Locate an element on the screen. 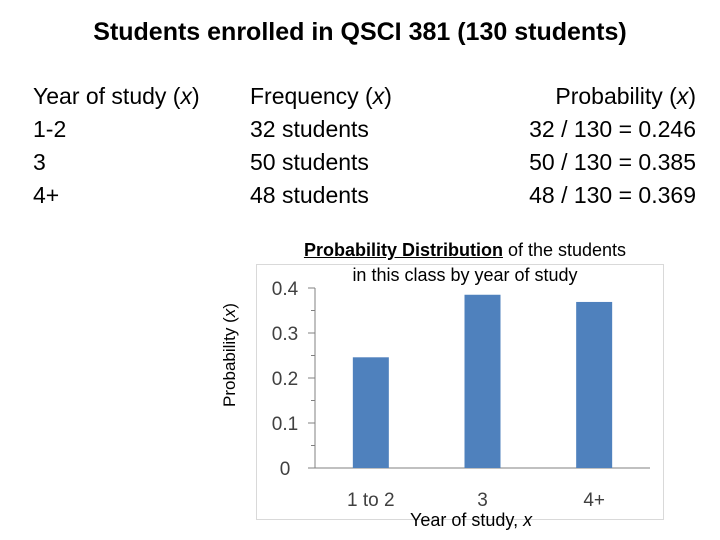 This screenshot has height=540, width=720. frequency-cell: 32 students is located at coordinates (309, 129).